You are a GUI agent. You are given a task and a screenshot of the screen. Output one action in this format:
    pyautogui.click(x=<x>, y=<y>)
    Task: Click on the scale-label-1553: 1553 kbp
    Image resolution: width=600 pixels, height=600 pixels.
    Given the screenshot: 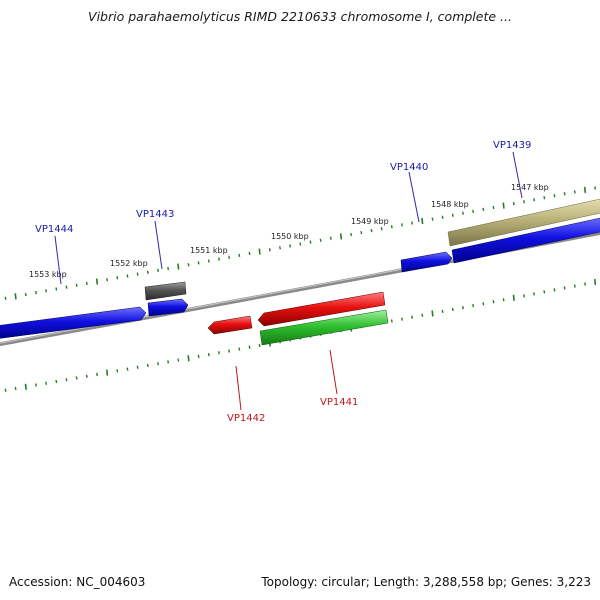 What is the action you would take?
    pyautogui.click(x=48, y=274)
    